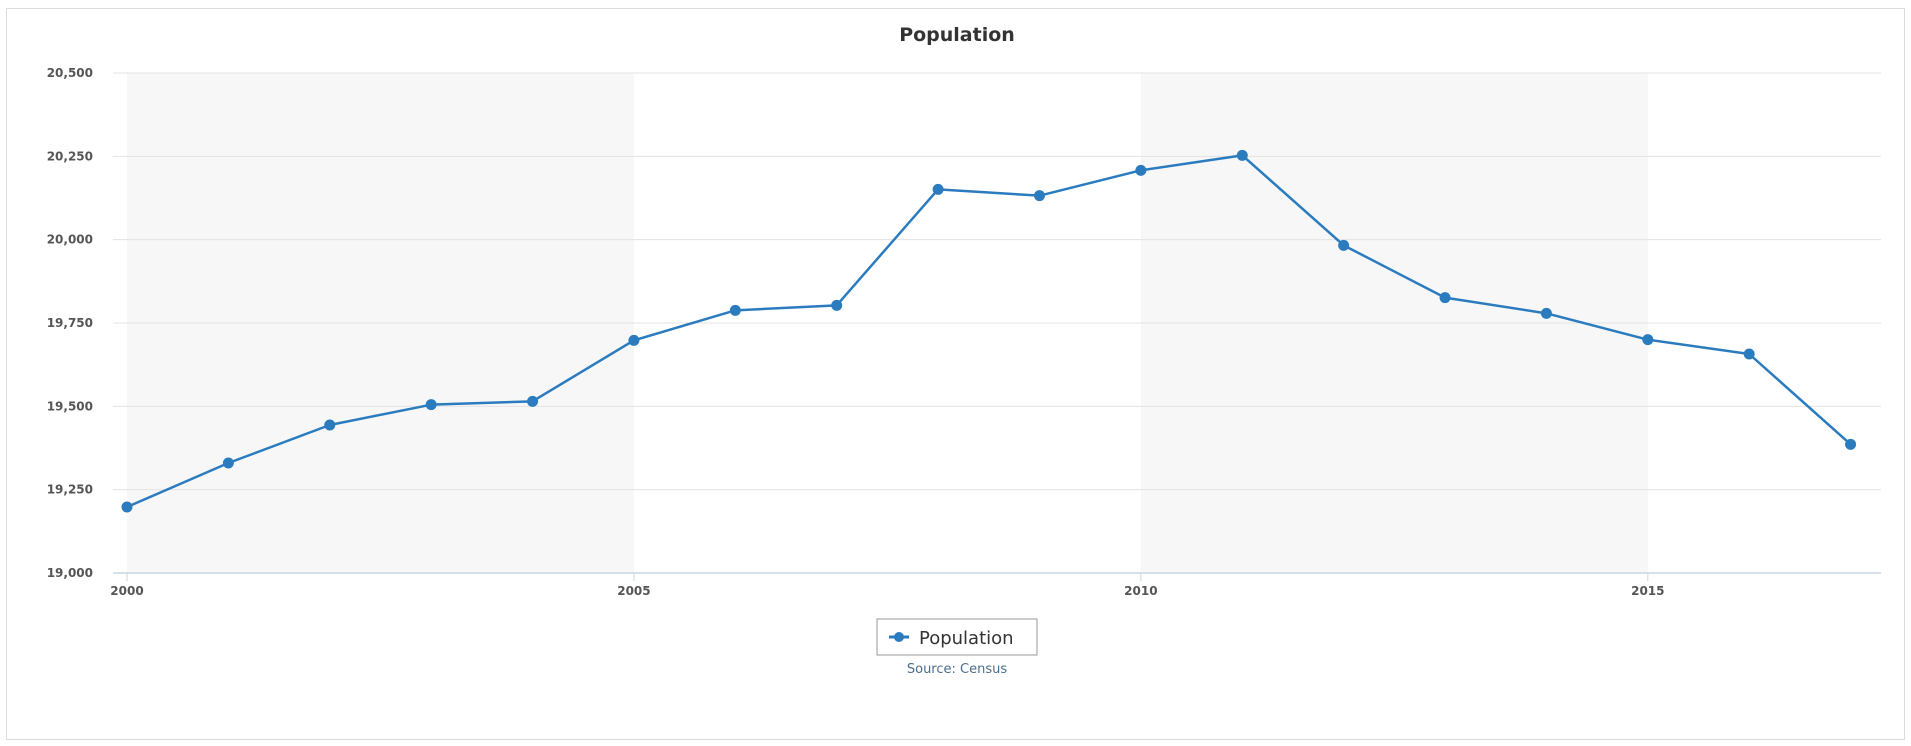 The height and width of the screenshot is (746, 1911). Describe the element at coordinates (70, 73) in the screenshot. I see `y-tick-label: 20,500` at that location.